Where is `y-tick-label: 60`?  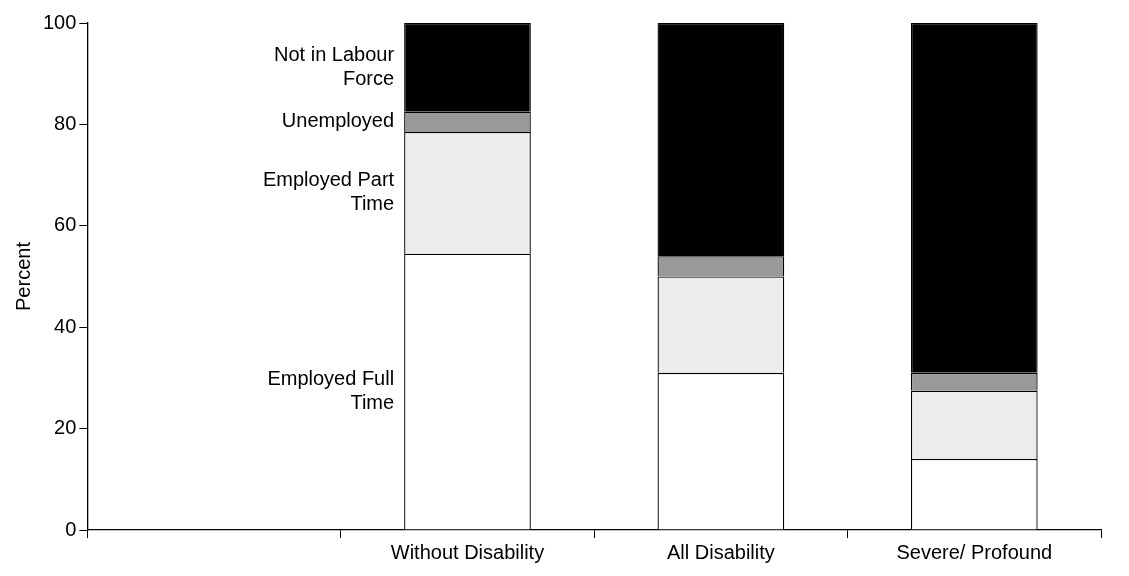
y-tick-label: 60 is located at coordinates (65, 224).